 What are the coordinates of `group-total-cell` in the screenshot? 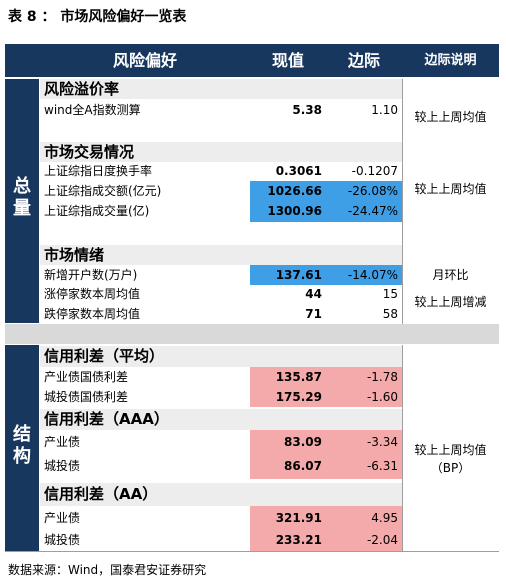 It's located at (22, 201).